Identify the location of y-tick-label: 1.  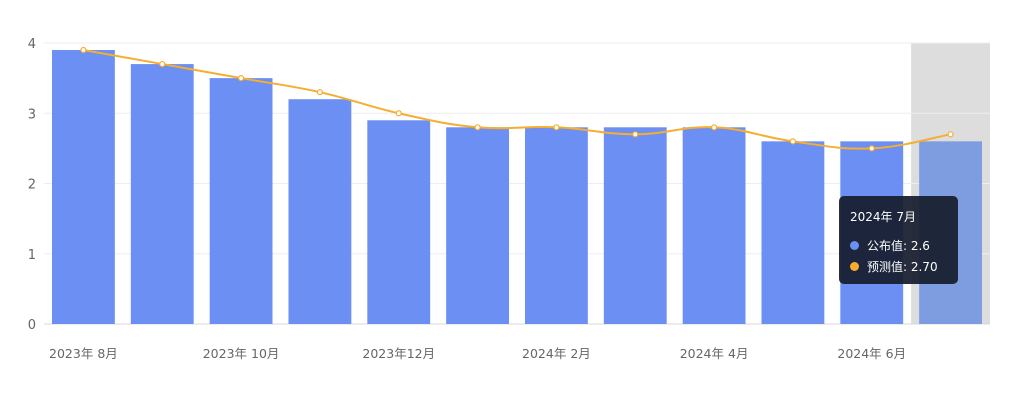
(32, 255).